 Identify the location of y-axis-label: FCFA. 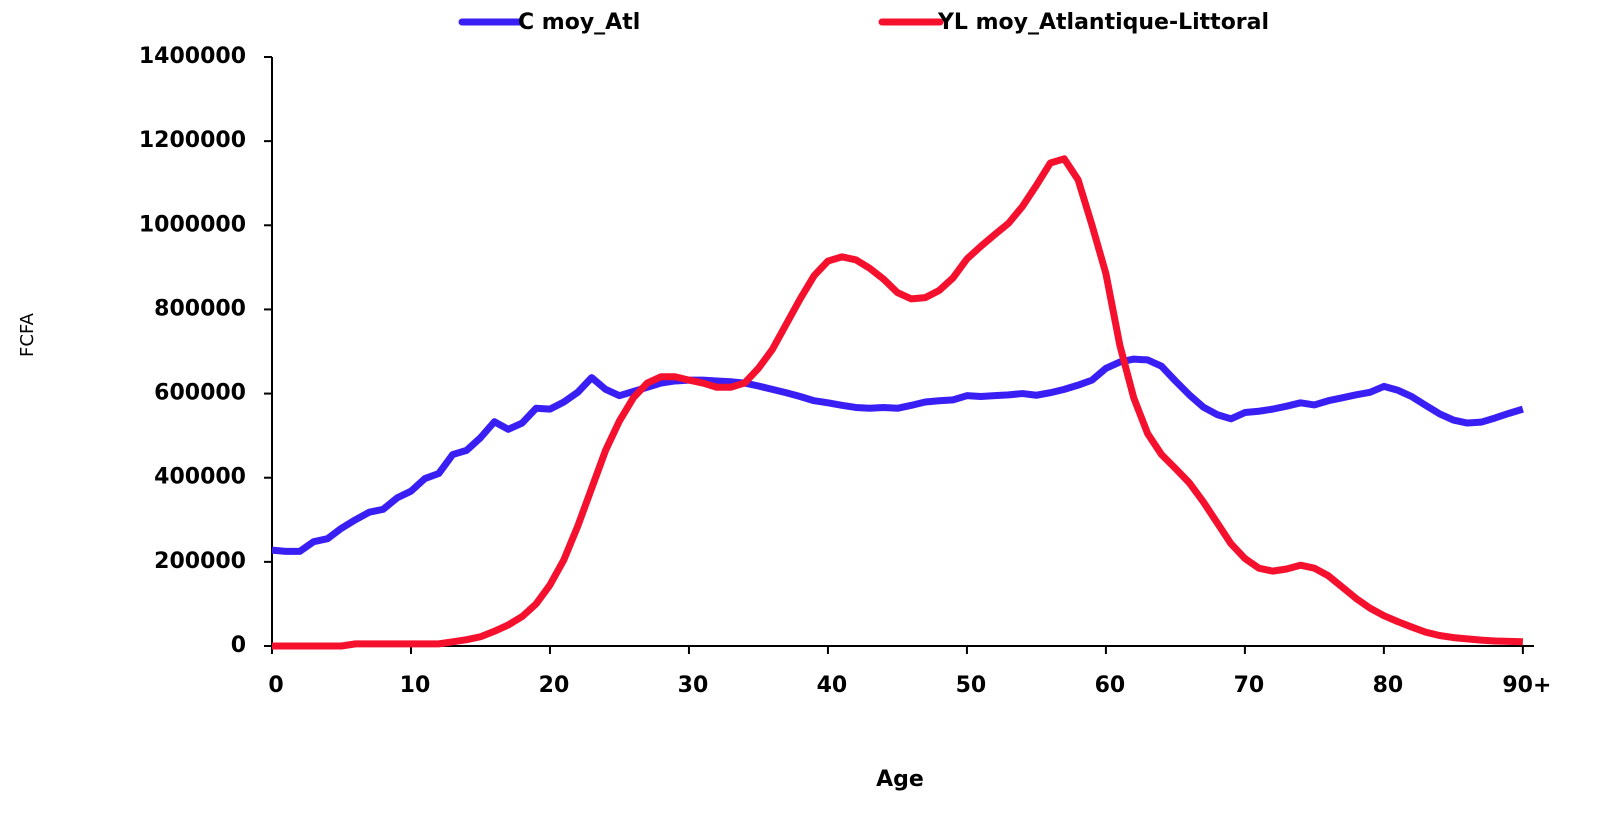
(27, 334).